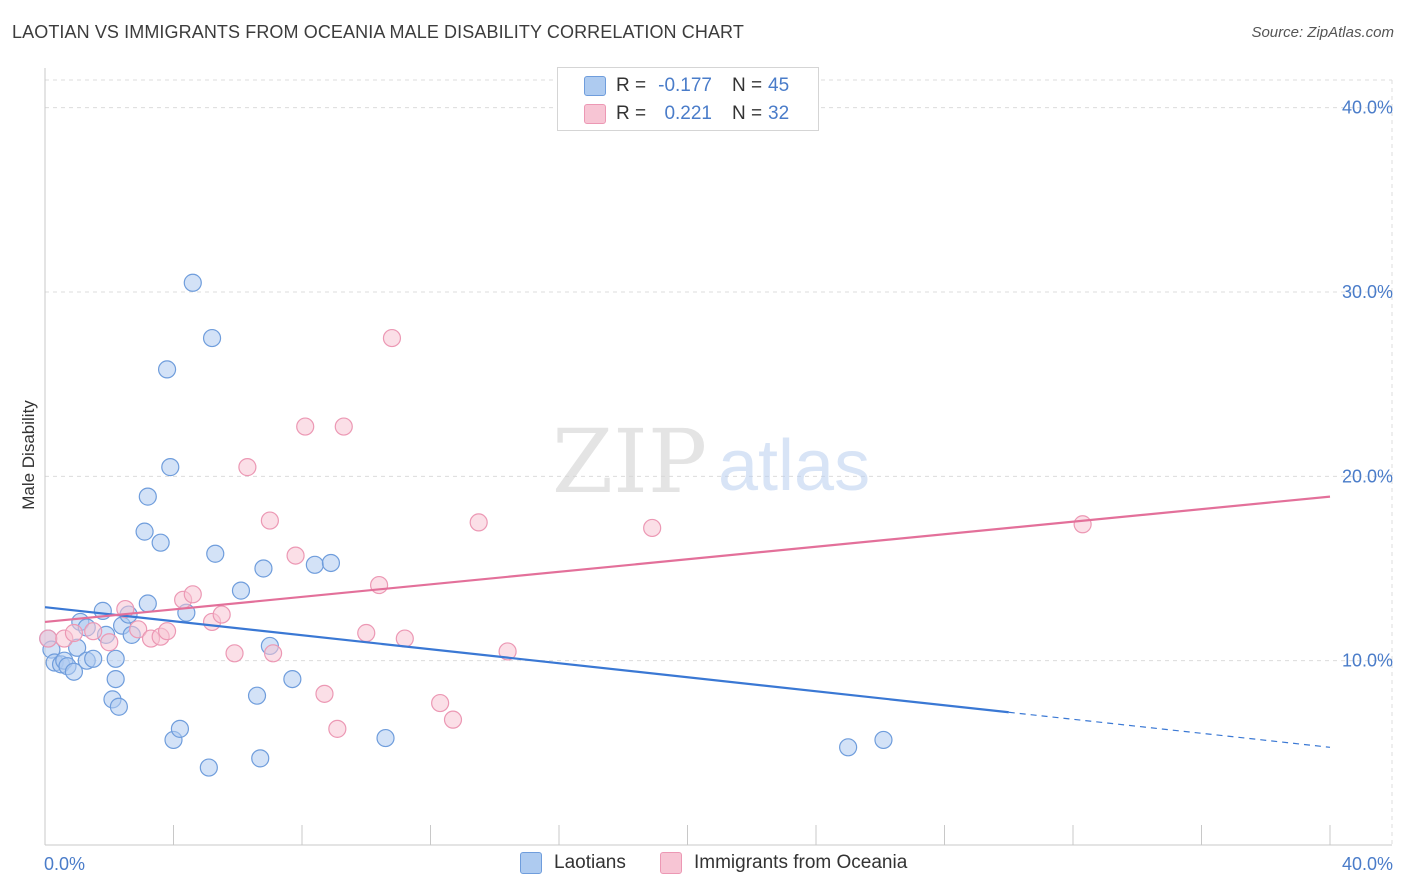 Image resolution: width=1406 pixels, height=892 pixels. Describe the element at coordinates (779, 113) in the screenshot. I see `legend-n-value: 32` at that location.